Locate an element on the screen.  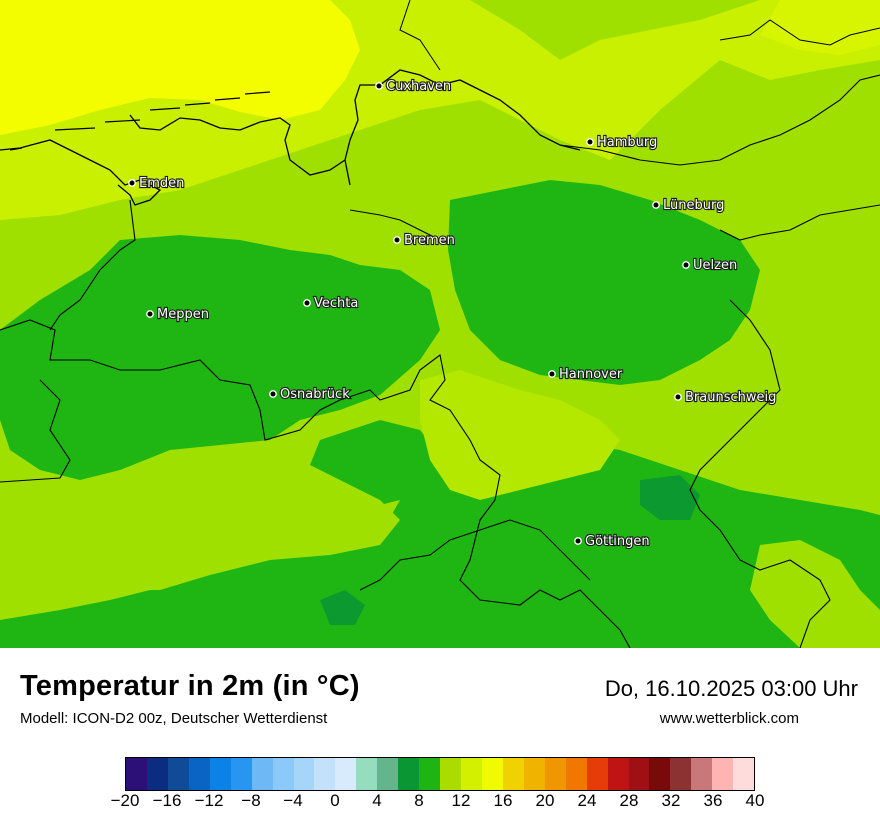
temperature-field-16-east is located at coordinates (820, 27).